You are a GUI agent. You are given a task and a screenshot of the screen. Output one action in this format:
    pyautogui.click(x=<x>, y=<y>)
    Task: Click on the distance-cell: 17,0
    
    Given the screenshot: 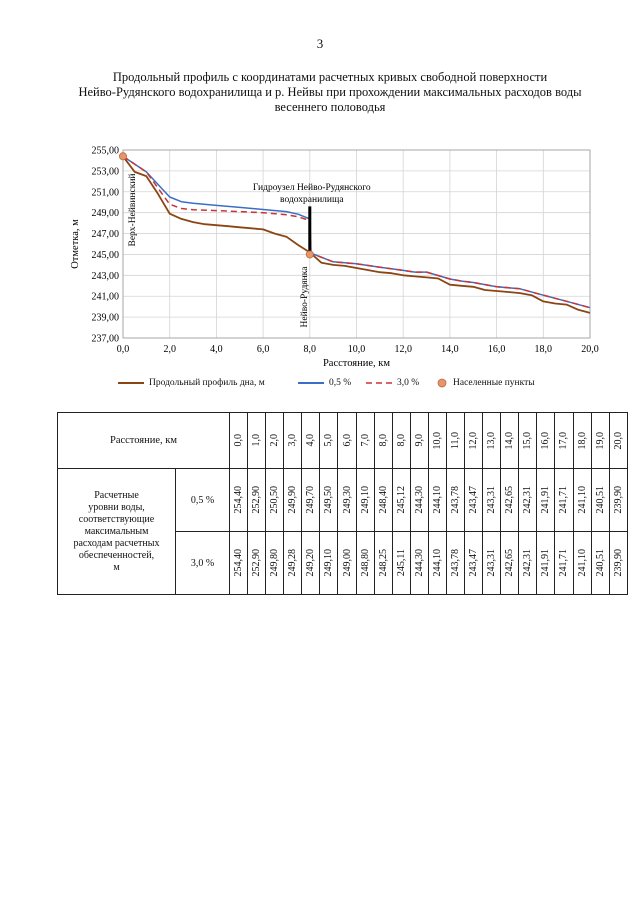 What is the action you would take?
    pyautogui.click(x=564, y=440)
    